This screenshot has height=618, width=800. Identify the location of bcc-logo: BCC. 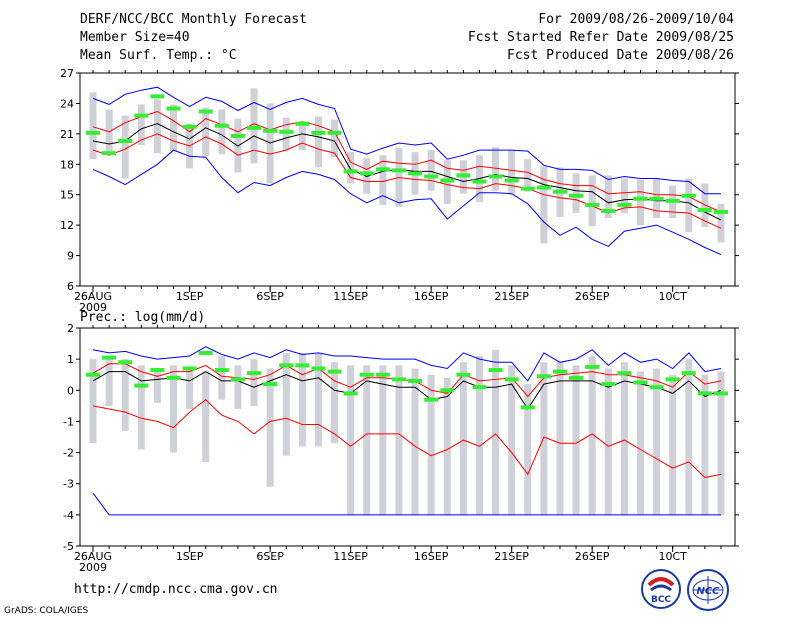
(661, 589).